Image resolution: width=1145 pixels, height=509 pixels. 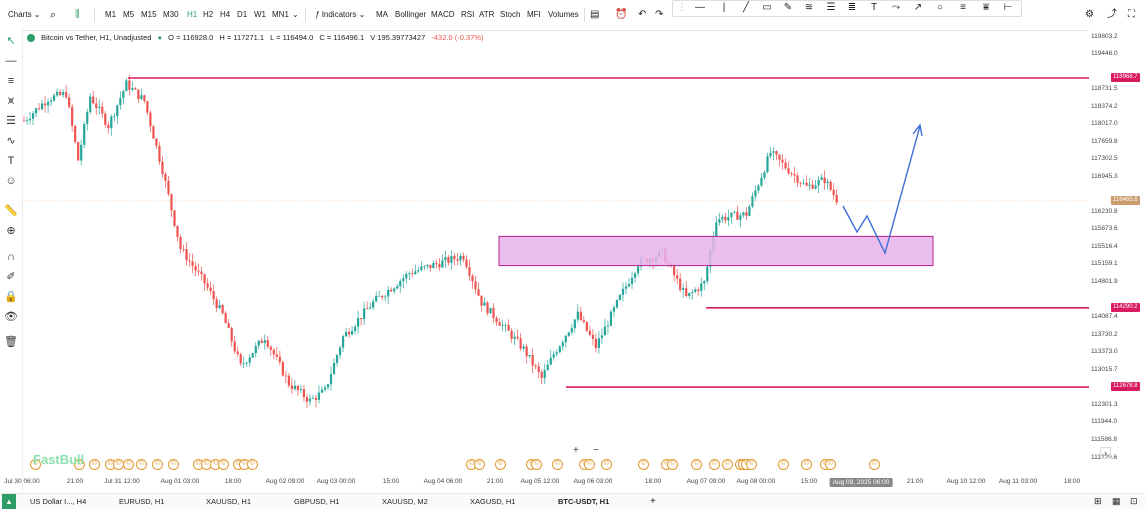 What do you see at coordinates (1008, 7) in the screenshot?
I see `ray-icon: ⊢` at bounding box center [1008, 7].